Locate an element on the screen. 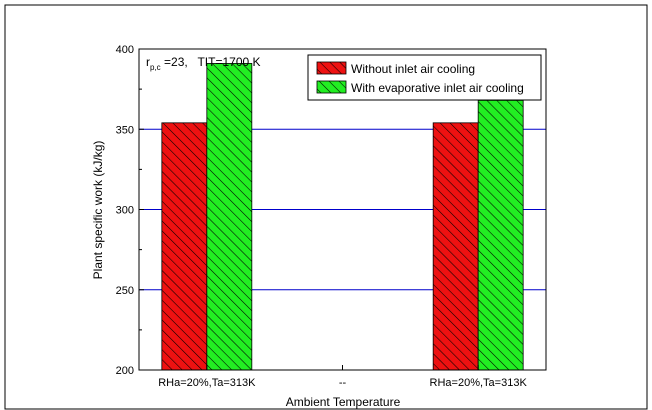 This screenshot has width=652, height=410. annotation: rp,c =23, TIT=1700 K is located at coordinates (203, 63).